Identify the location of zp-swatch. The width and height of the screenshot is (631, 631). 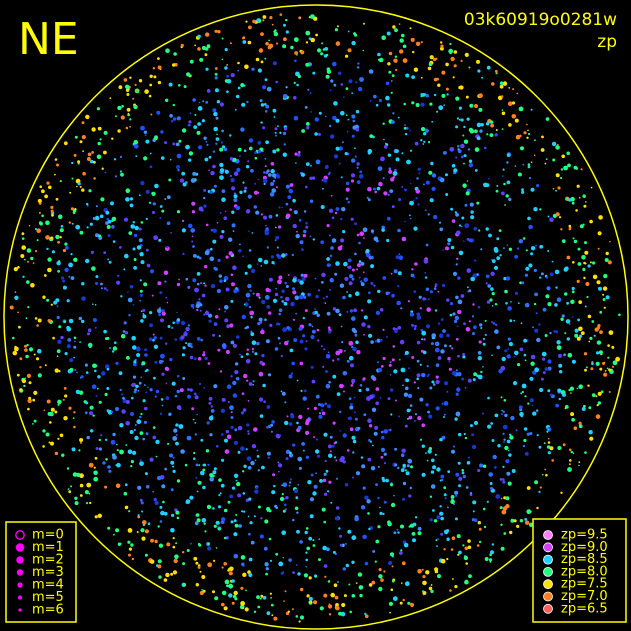
(548, 547).